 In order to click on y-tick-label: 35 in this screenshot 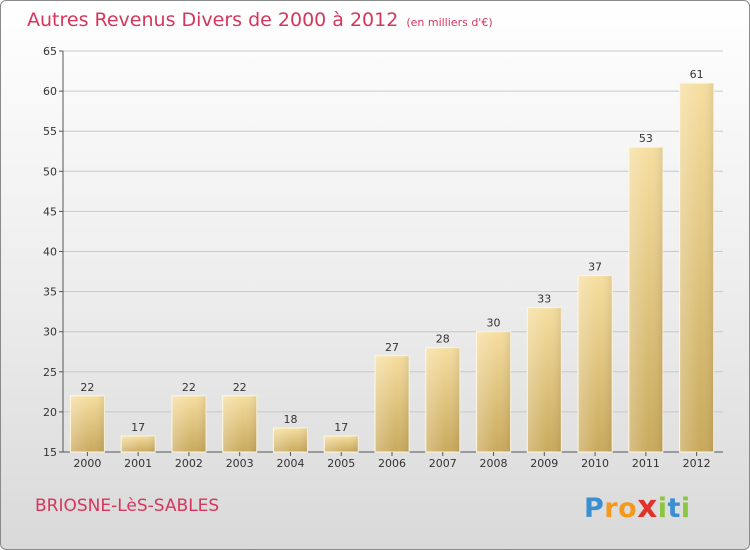, I will do `click(50, 292)`.